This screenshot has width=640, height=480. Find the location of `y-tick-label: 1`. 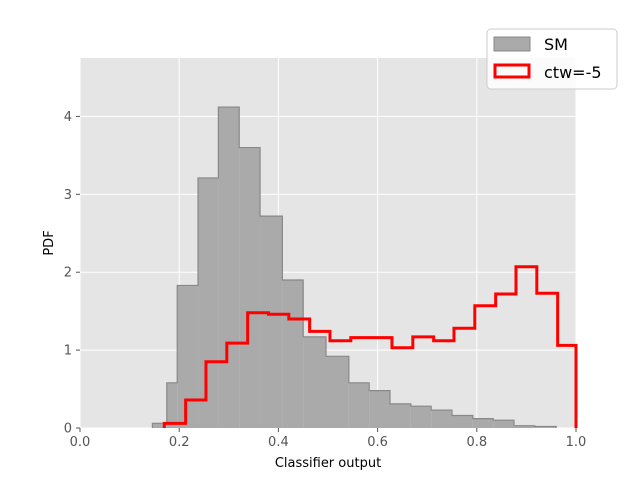

y-tick-label: 1 is located at coordinates (68, 351).